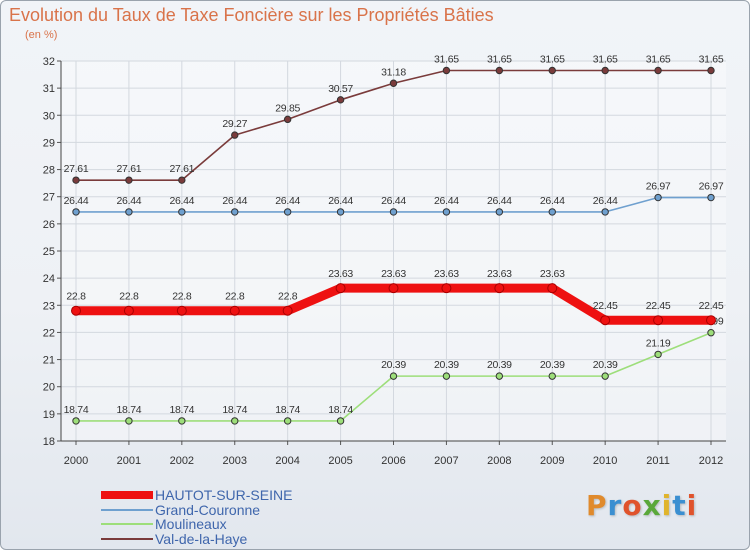 This screenshot has height=550, width=750. I want to click on data-label: 29.85, so click(287, 108).